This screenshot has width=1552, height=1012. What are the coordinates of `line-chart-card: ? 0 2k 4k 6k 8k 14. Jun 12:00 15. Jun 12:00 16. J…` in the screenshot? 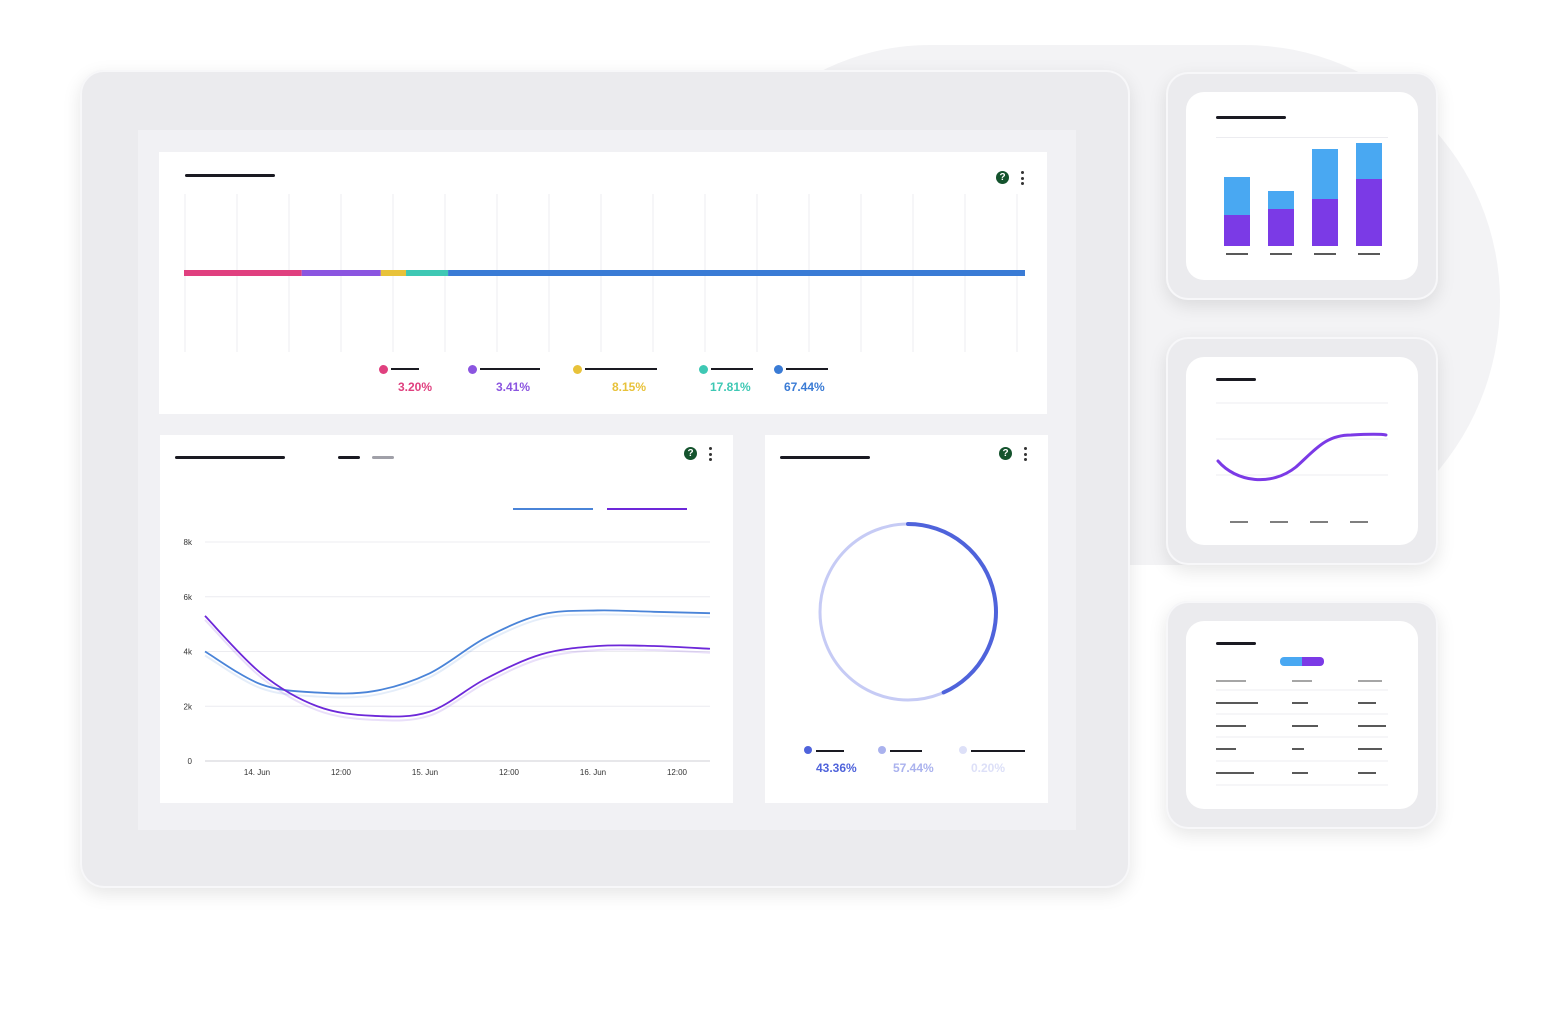 It's located at (446, 619).